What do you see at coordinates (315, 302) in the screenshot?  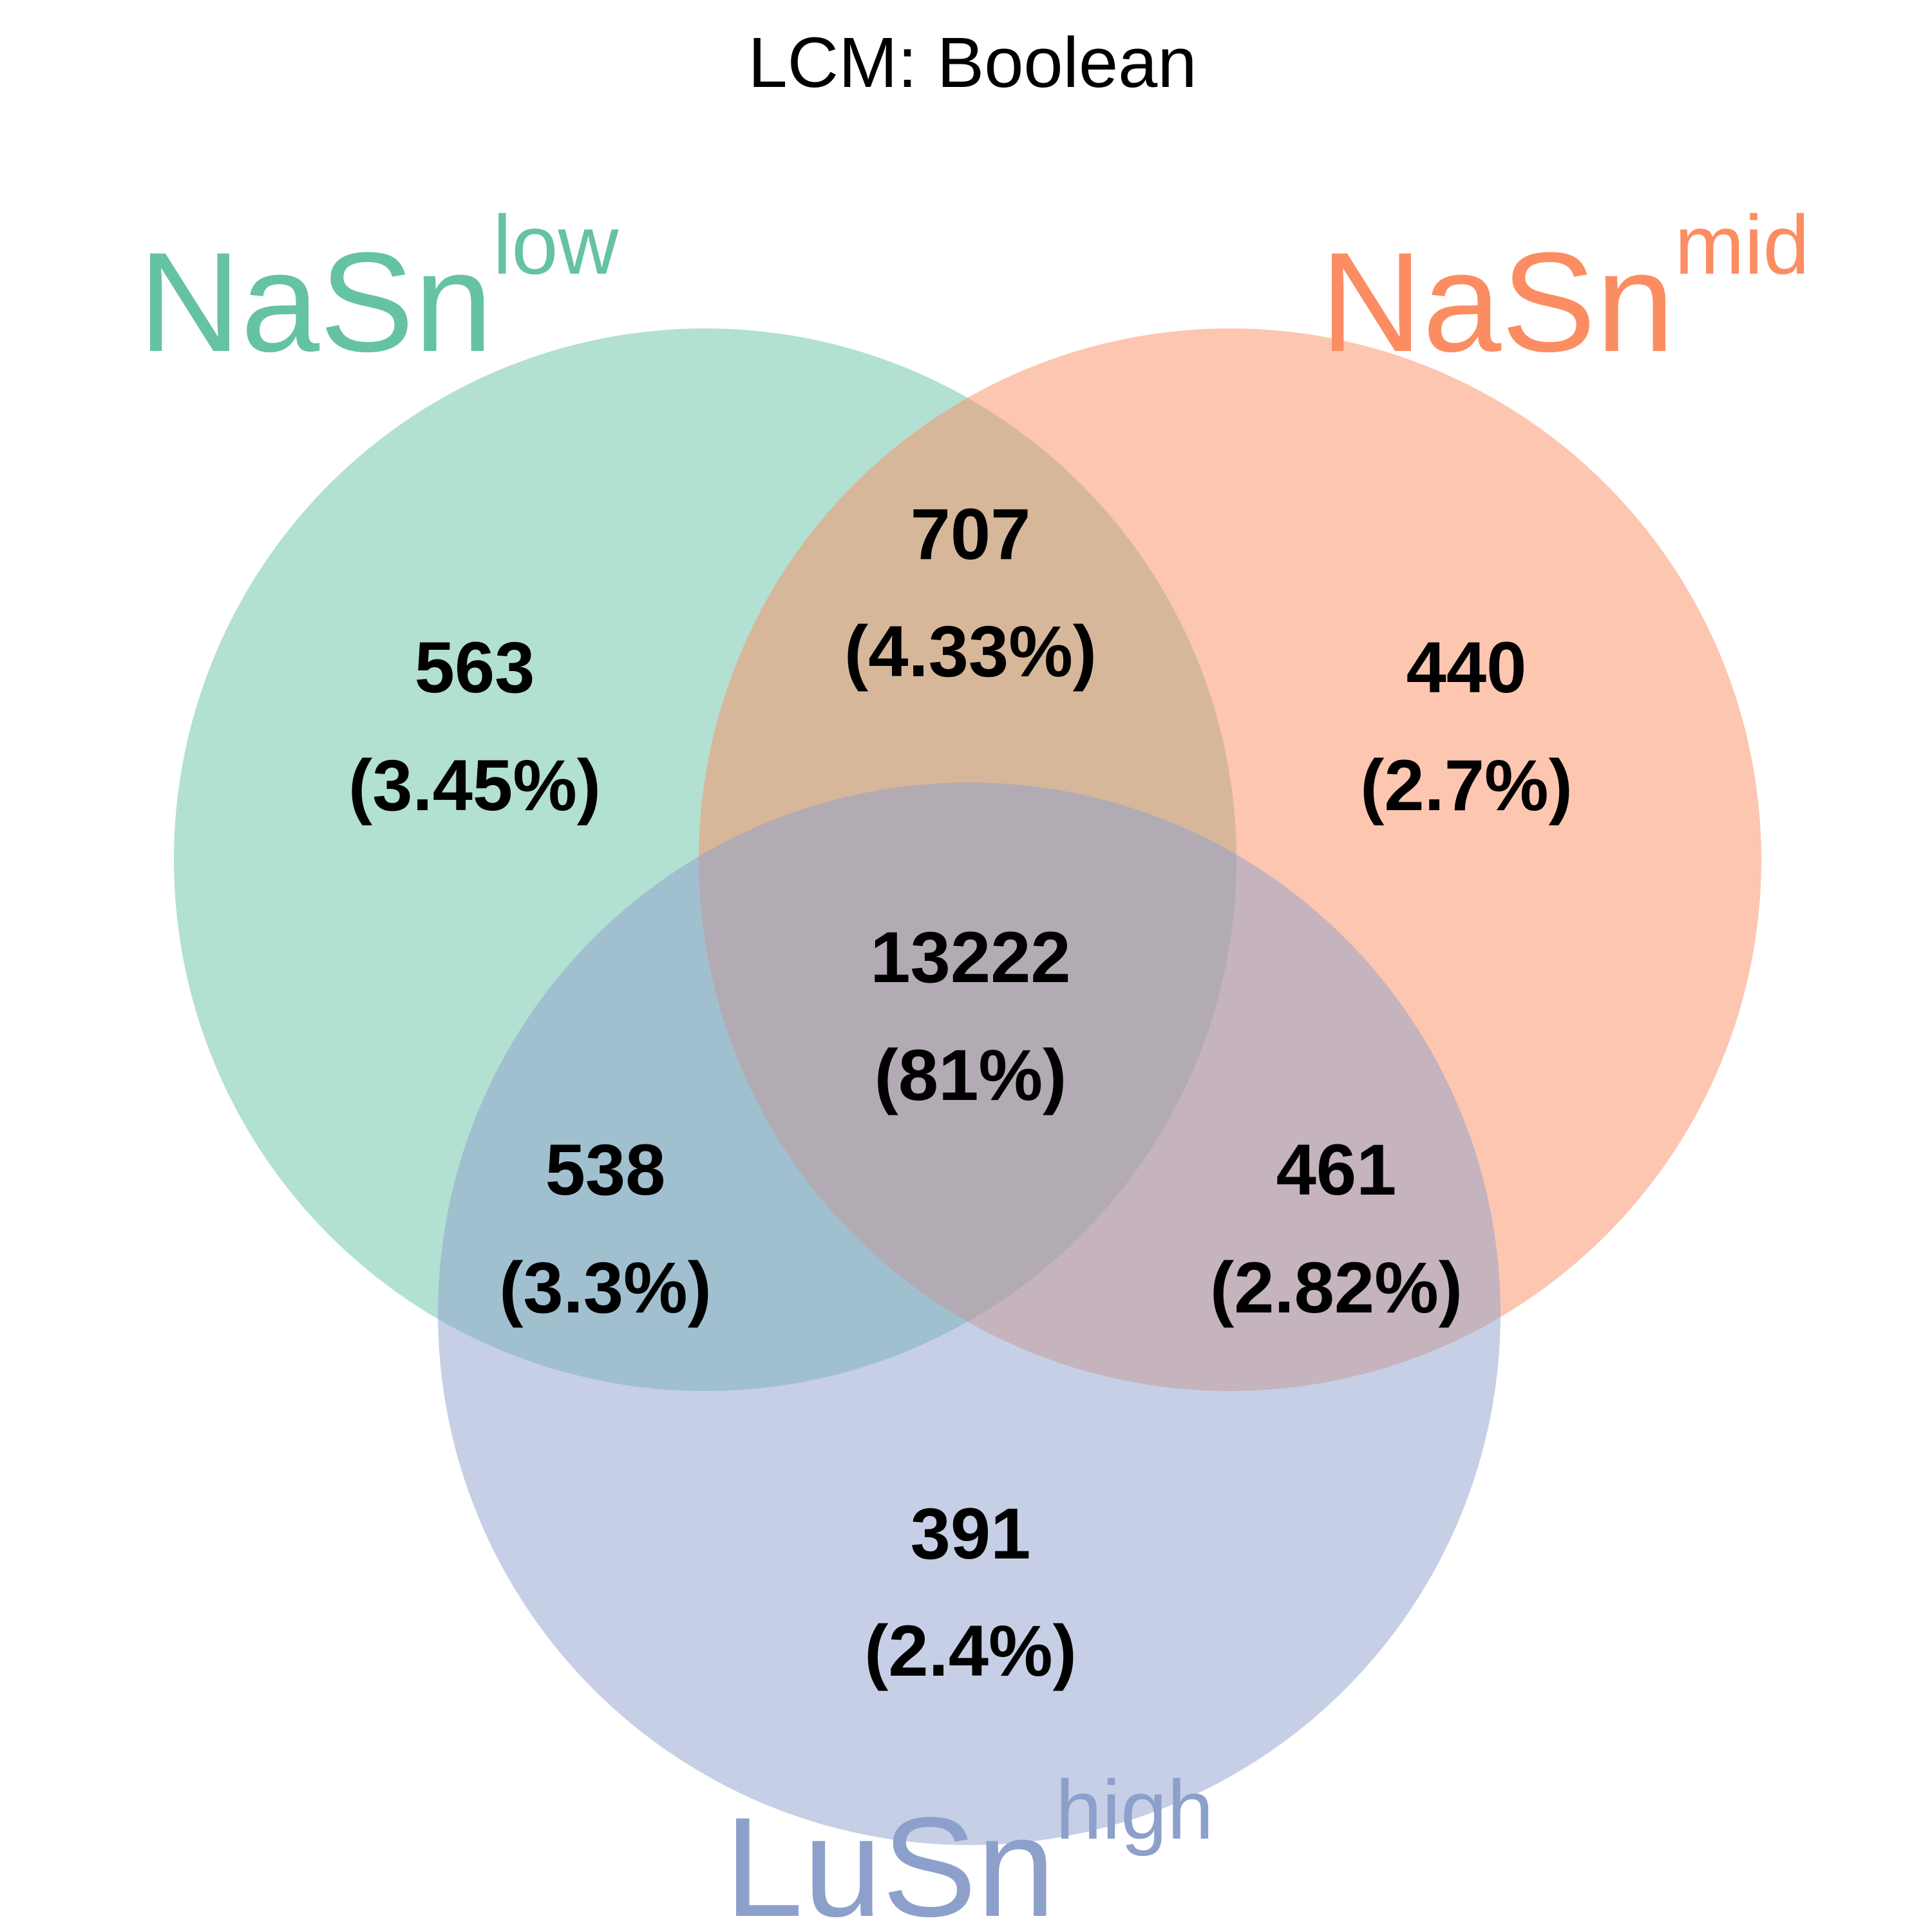 I see `set-label-low-base: NaSn` at bounding box center [315, 302].